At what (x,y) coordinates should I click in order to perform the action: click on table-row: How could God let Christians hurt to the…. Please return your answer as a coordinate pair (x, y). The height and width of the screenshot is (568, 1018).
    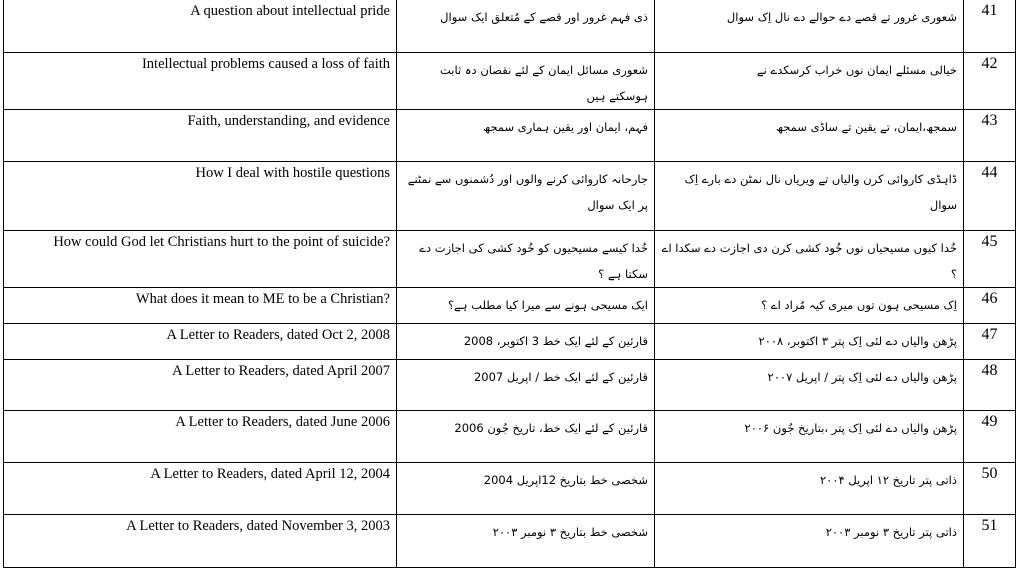
    Looking at the image, I should click on (509, 259).